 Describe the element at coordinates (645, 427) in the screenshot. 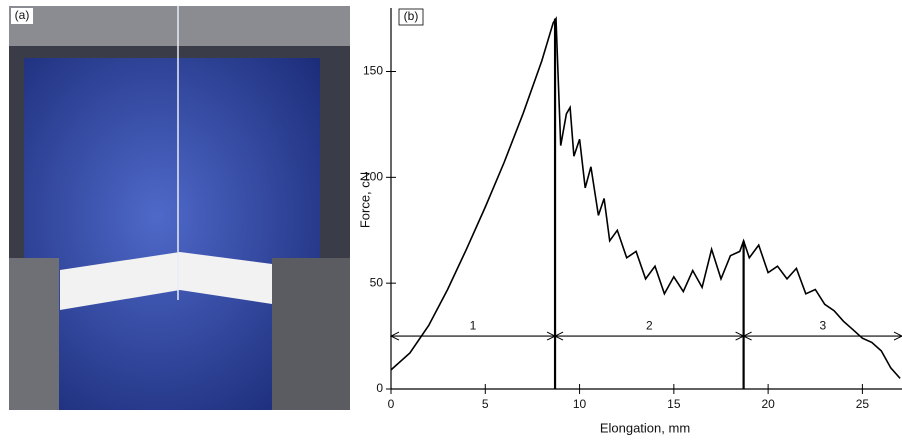

I see `x-axis-label: Elongation, mm` at that location.